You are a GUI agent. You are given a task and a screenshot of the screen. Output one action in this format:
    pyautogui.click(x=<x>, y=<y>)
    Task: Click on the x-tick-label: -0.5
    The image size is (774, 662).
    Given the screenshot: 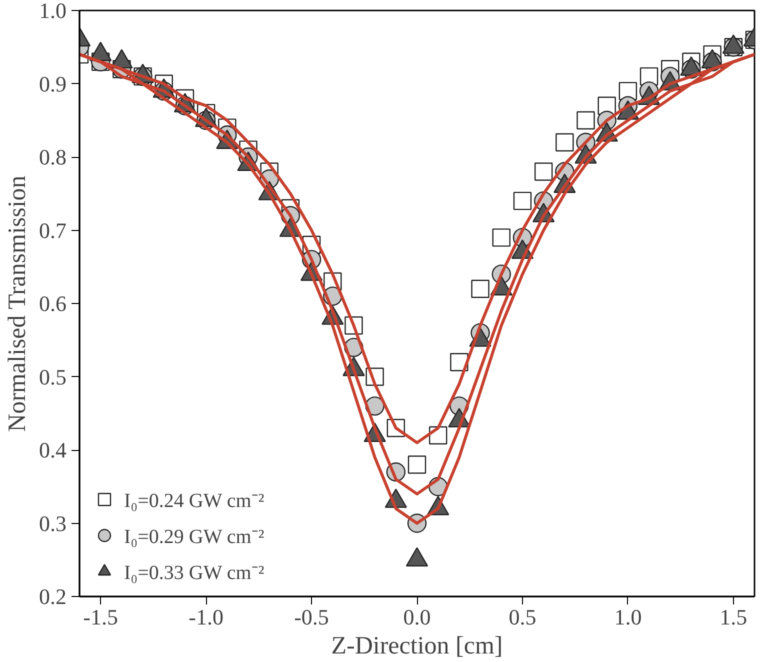 What is the action you would take?
    pyautogui.click(x=311, y=617)
    